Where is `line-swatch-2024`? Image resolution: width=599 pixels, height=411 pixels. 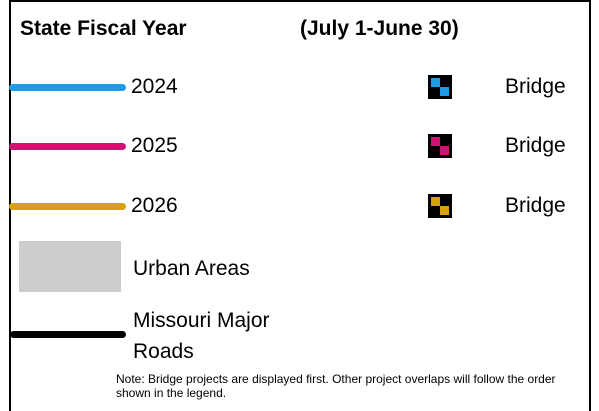
line-swatch-2024 is located at coordinates (67, 87).